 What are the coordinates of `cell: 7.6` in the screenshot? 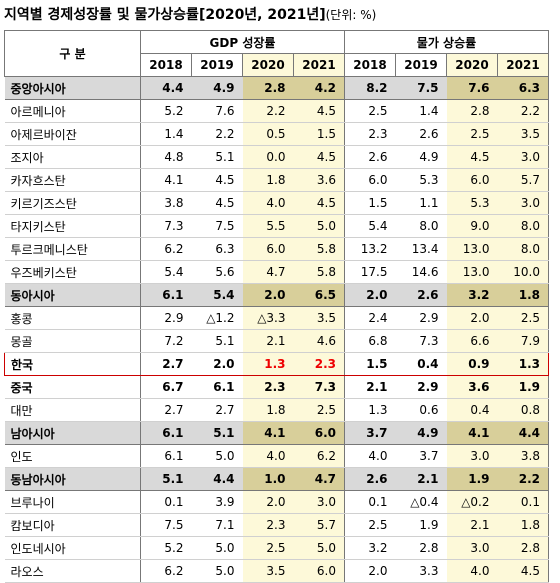 It's located at (472, 88).